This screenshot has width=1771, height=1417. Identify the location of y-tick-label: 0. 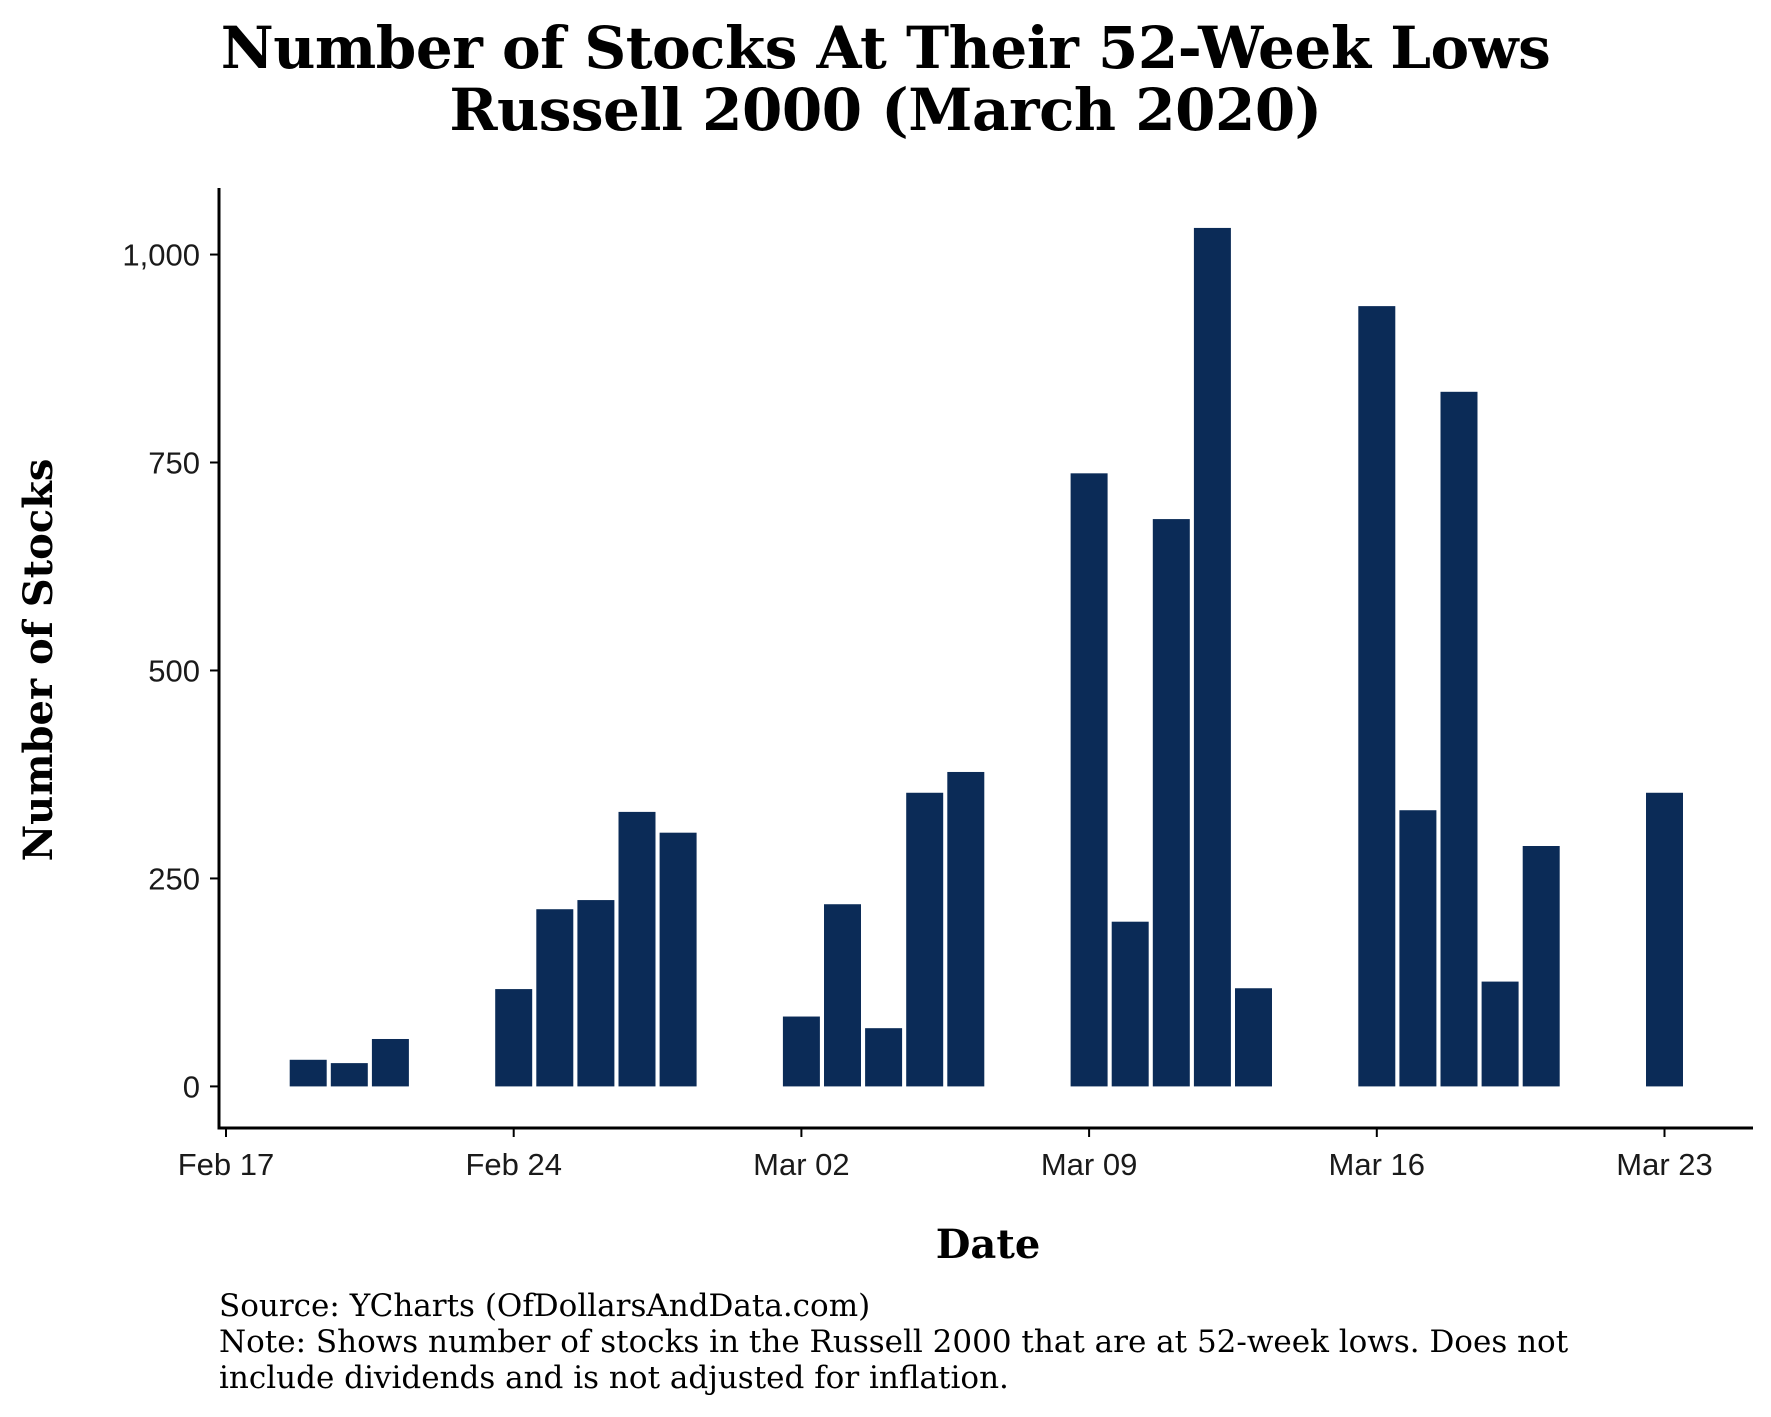
(191, 1086).